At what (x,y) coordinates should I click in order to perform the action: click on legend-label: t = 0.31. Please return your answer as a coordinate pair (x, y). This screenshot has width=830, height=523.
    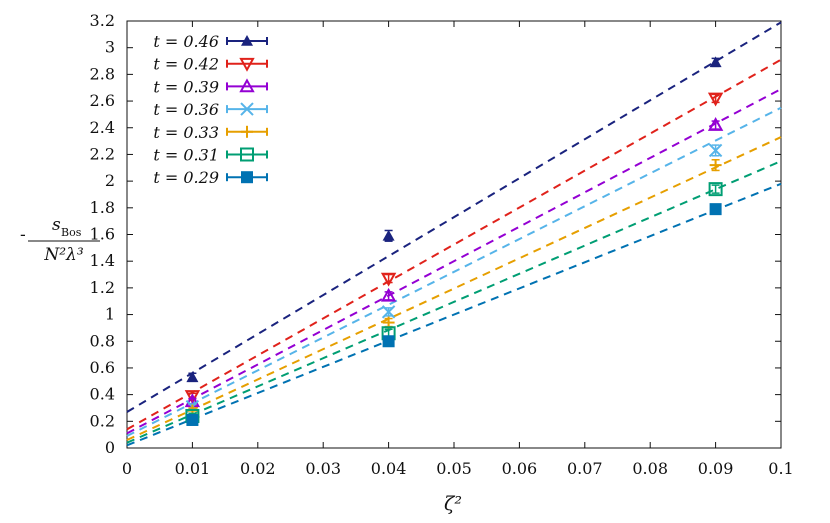
    Looking at the image, I should click on (186, 155).